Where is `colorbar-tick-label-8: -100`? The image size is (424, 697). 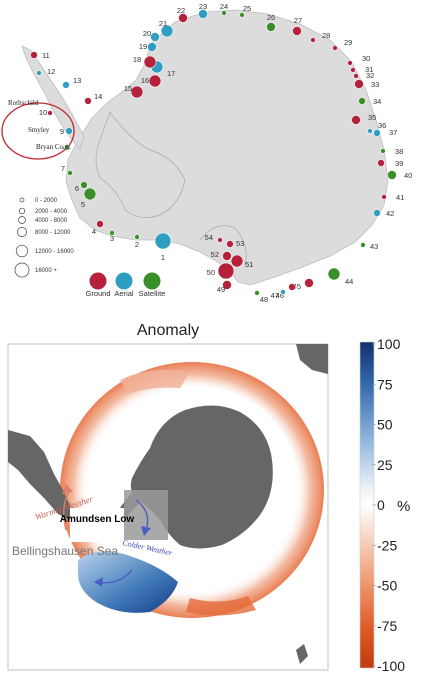 colorbar-tick-label-8: -100 is located at coordinates (391, 666).